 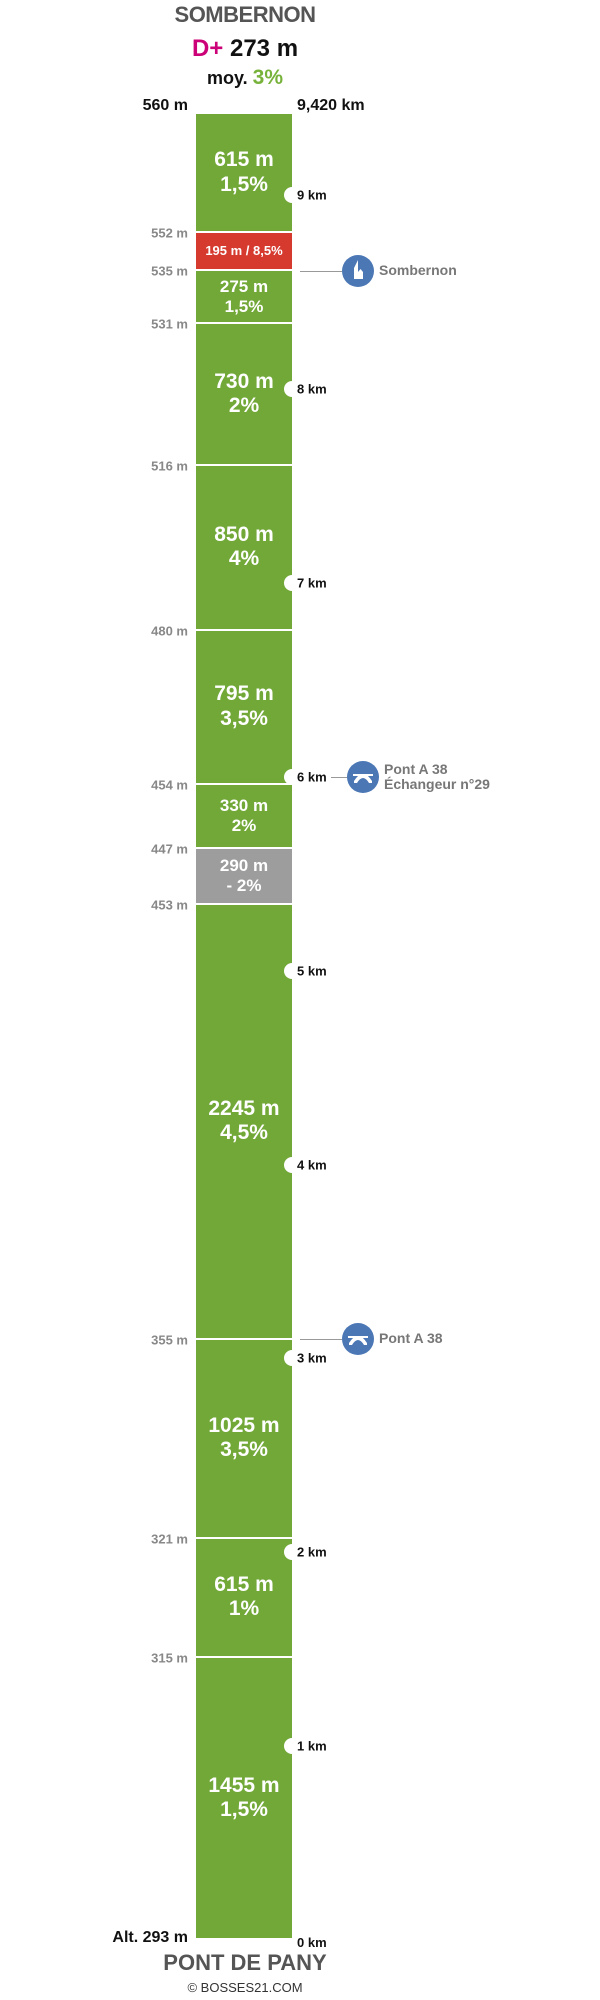 What do you see at coordinates (207, 48) in the screenshot?
I see `elevation-gain-prefix: D+` at bounding box center [207, 48].